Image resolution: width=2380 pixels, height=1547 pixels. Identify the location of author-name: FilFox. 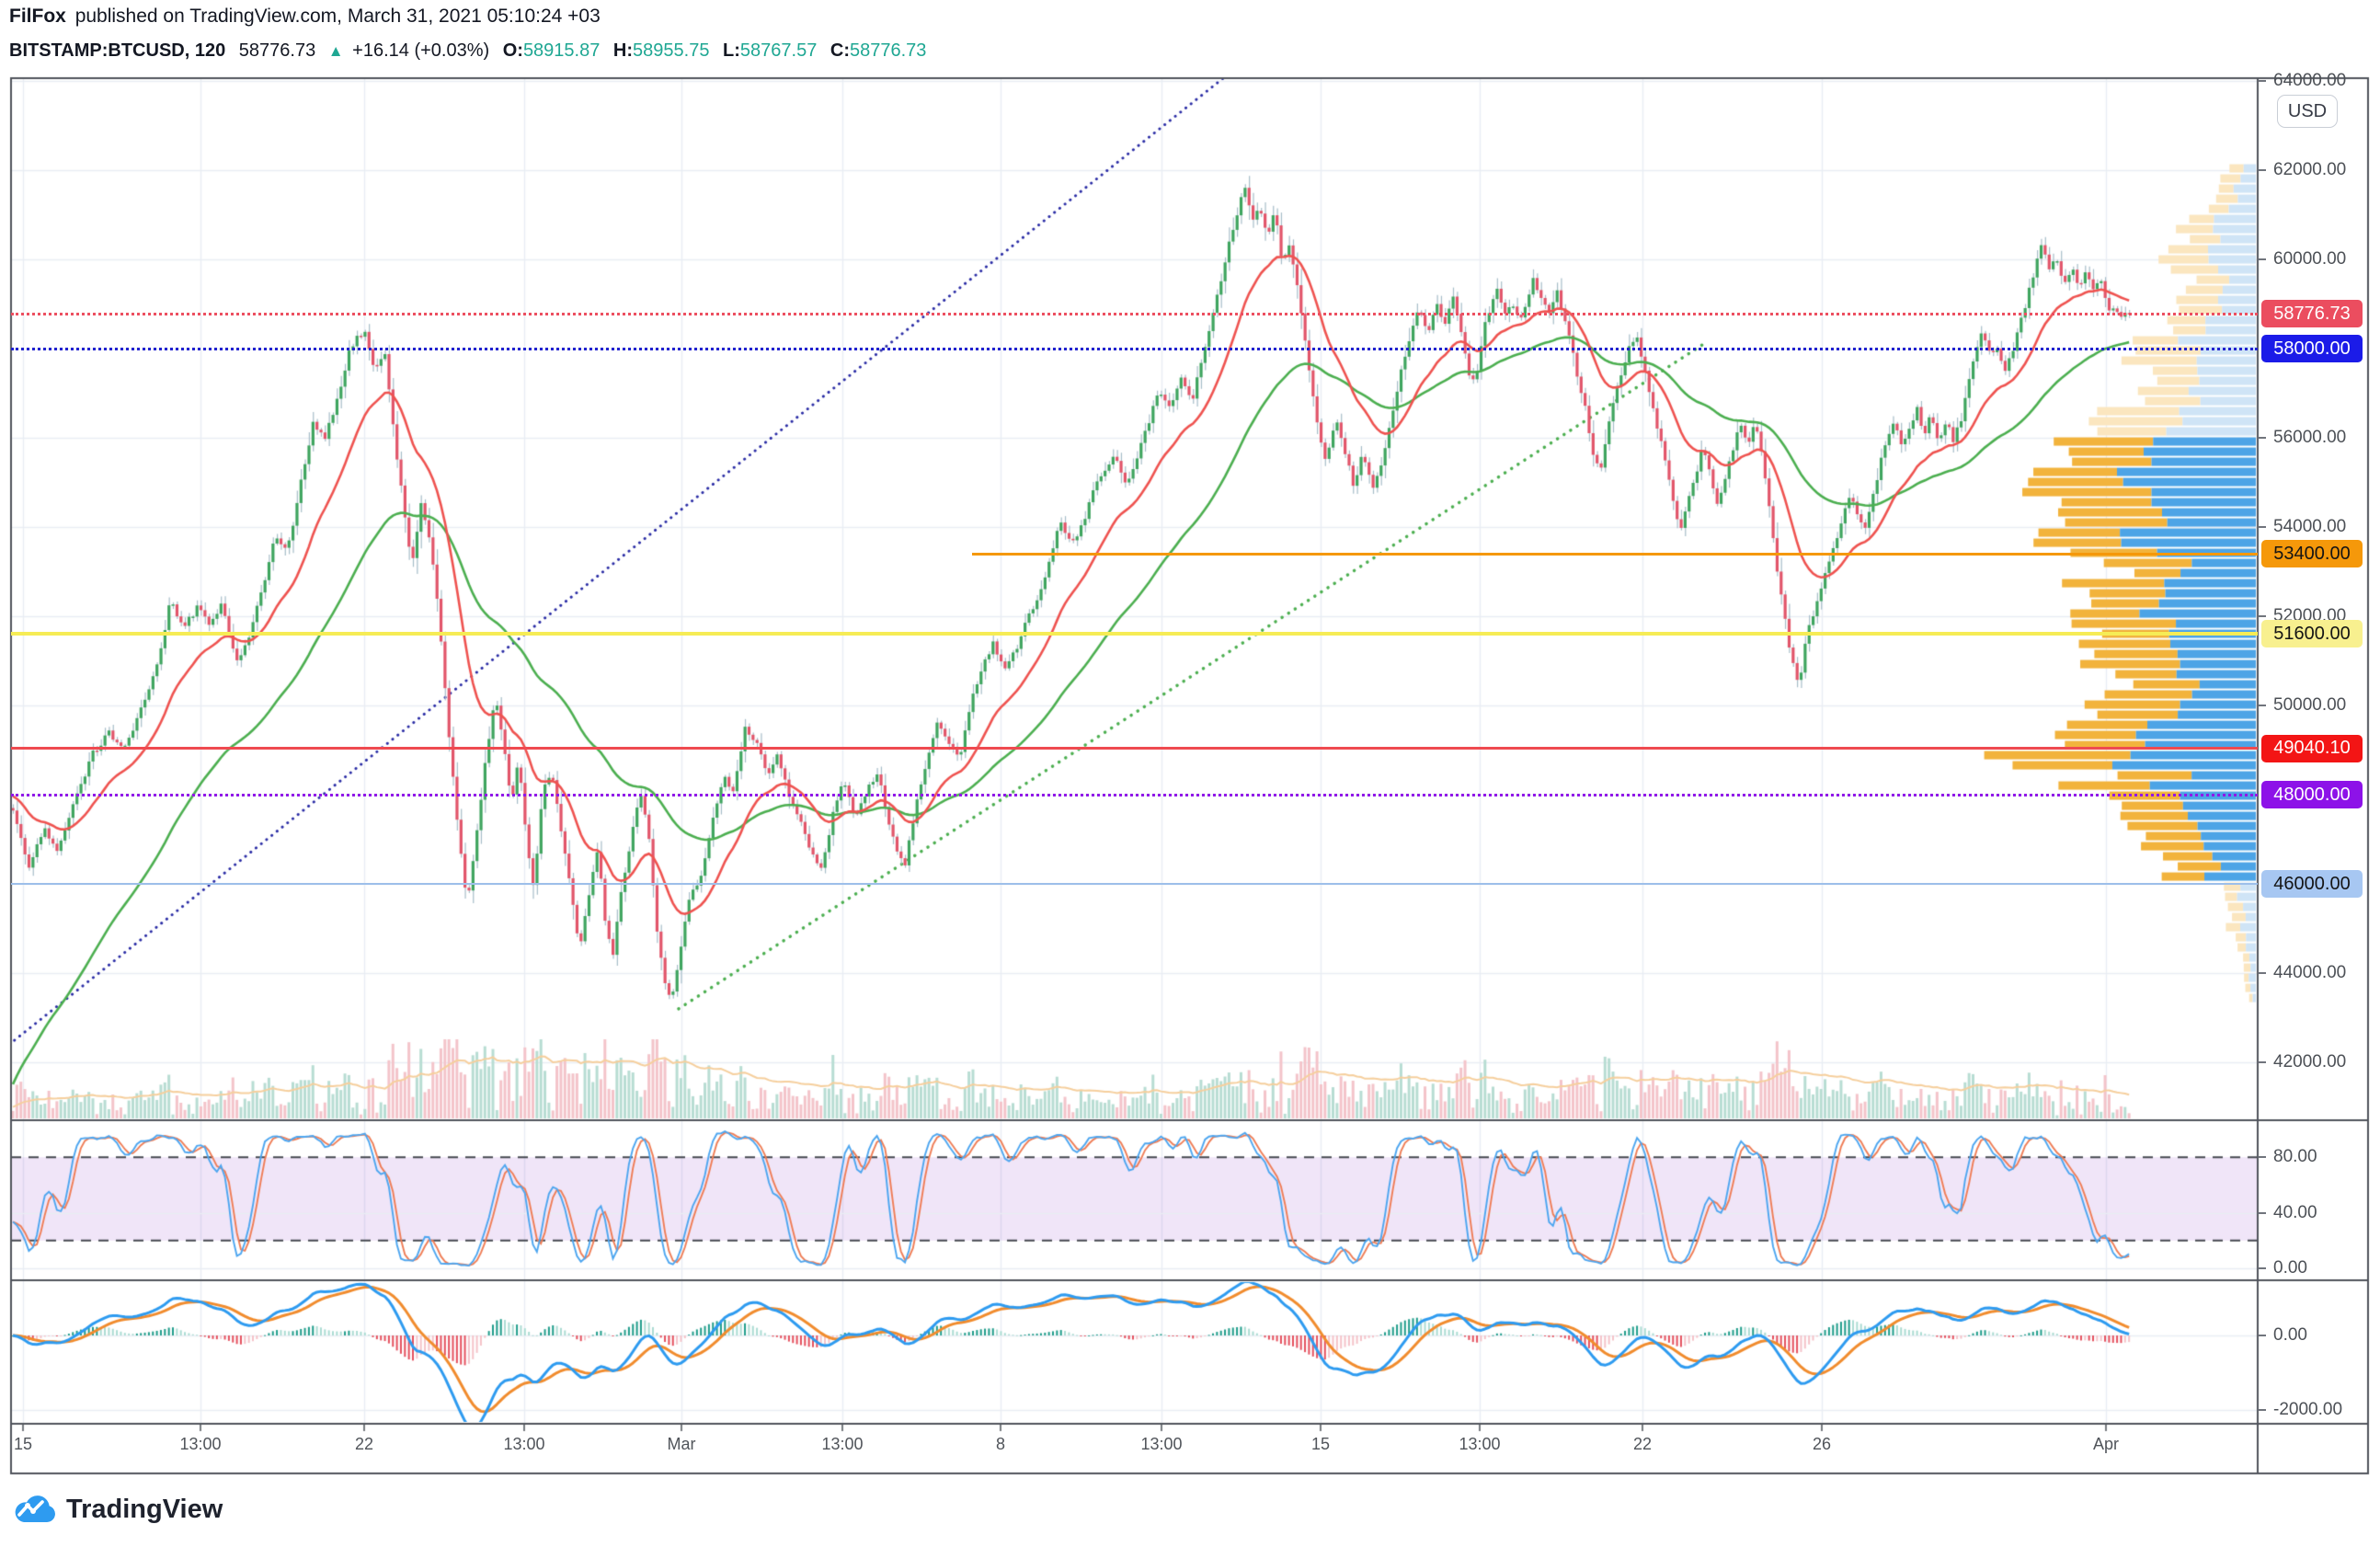
(37, 16).